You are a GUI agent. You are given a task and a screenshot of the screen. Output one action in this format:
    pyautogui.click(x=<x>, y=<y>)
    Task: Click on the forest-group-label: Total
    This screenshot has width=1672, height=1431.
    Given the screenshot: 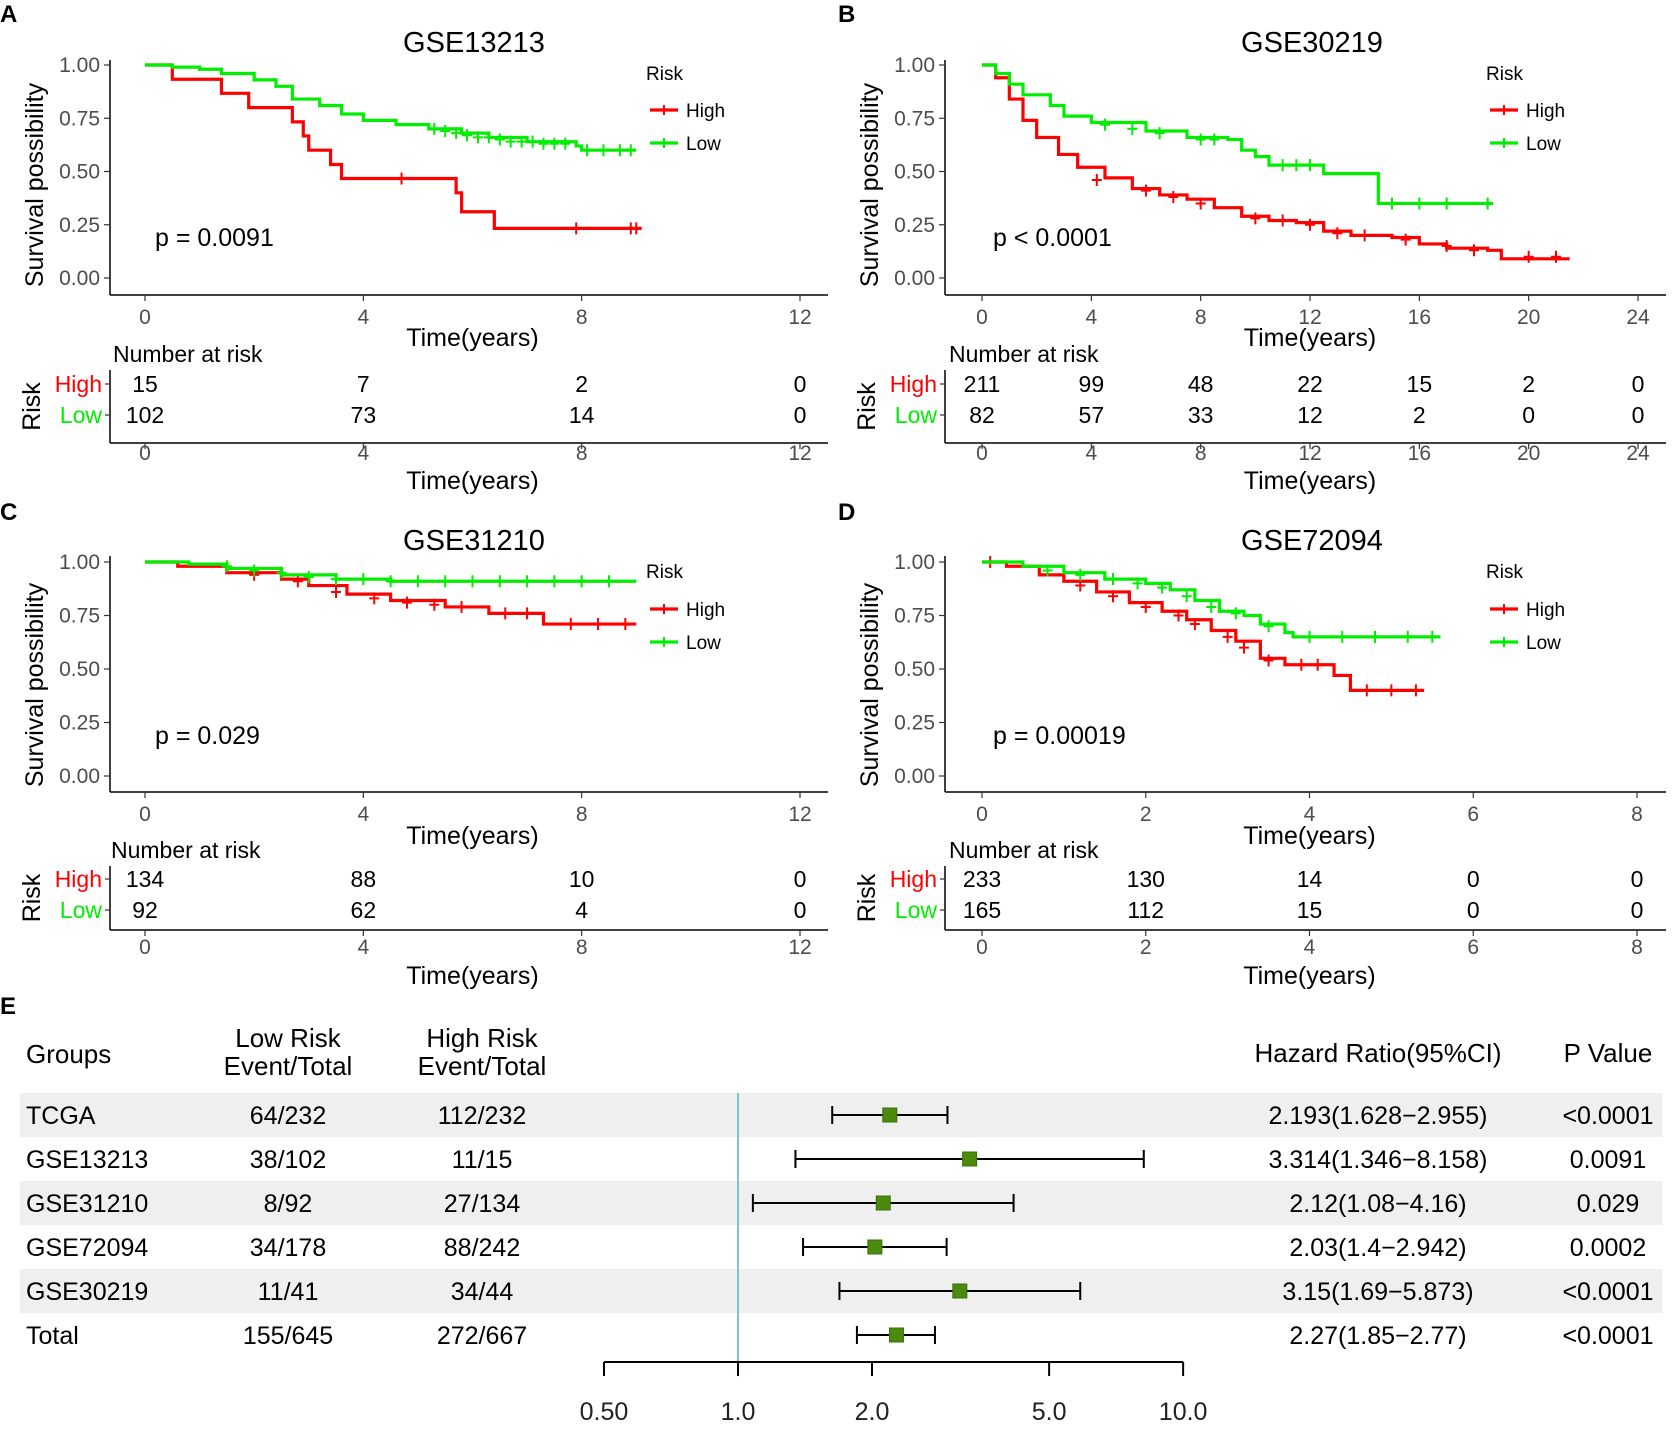 What is the action you would take?
    pyautogui.click(x=52, y=1336)
    